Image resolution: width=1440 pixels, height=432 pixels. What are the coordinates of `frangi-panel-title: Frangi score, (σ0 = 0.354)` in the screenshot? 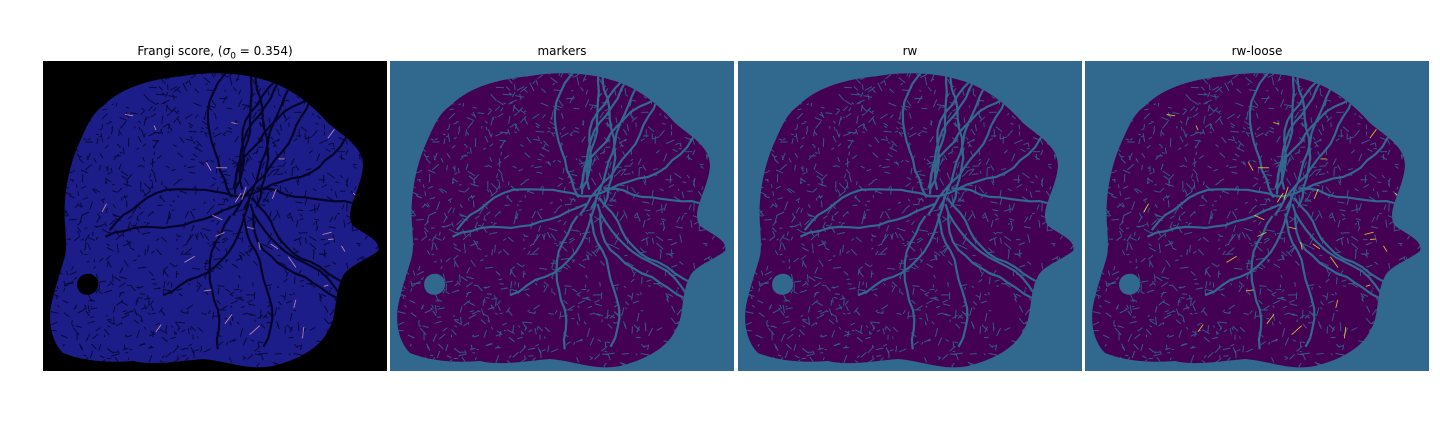 It's located at (215, 53).